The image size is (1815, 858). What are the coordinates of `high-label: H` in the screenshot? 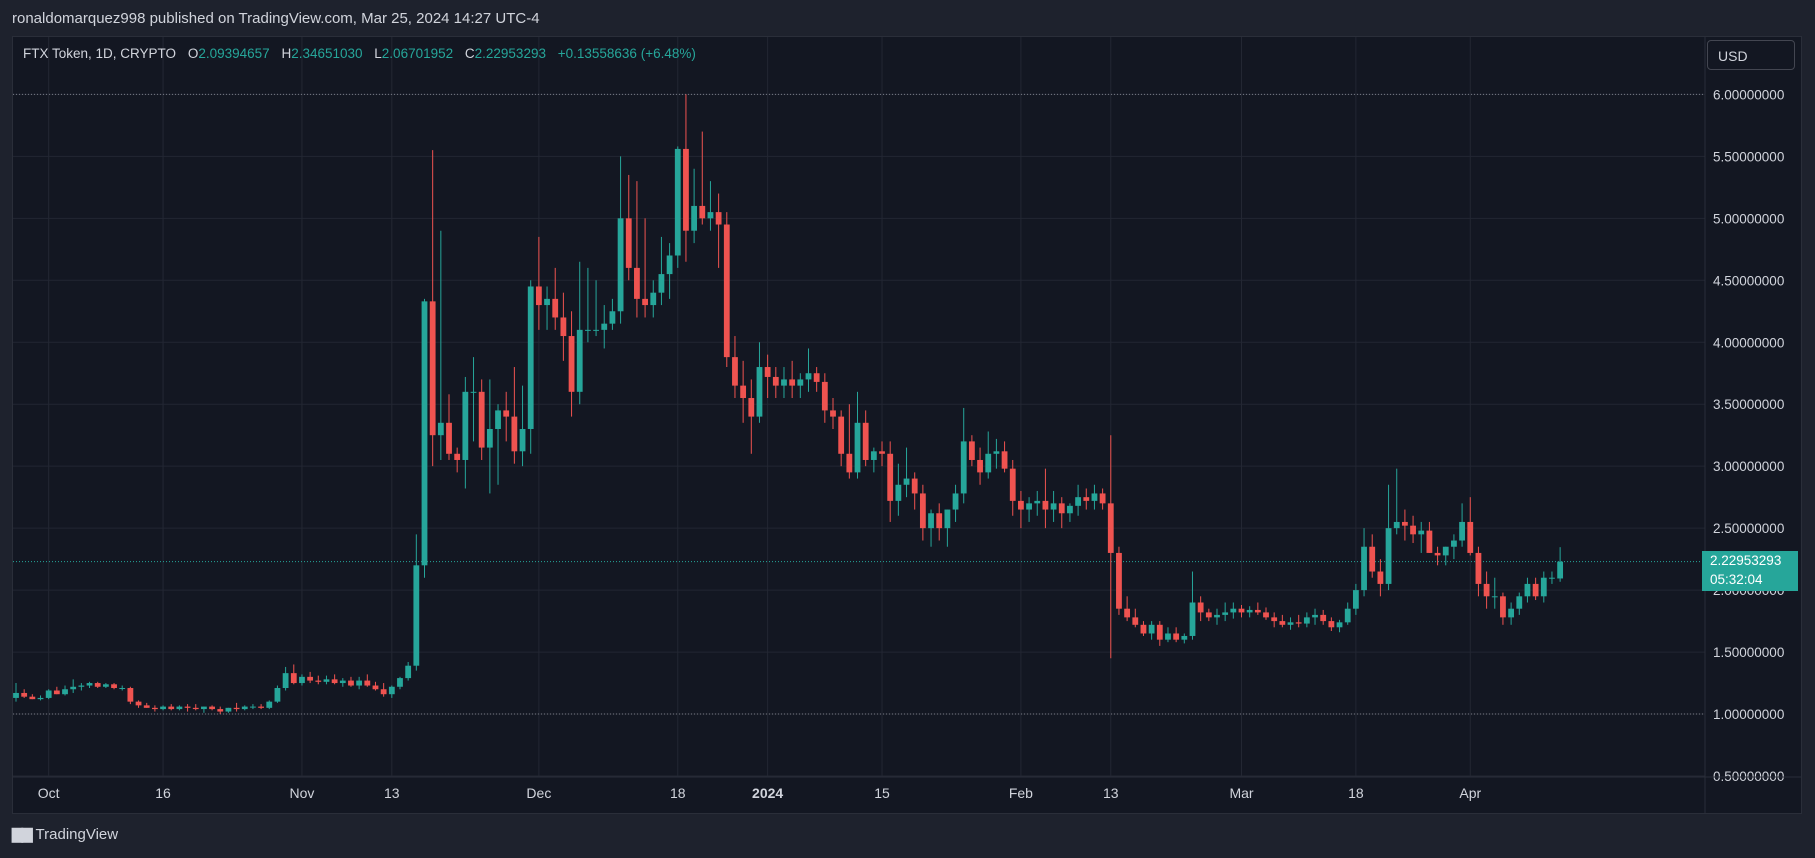 It's located at (286, 53).